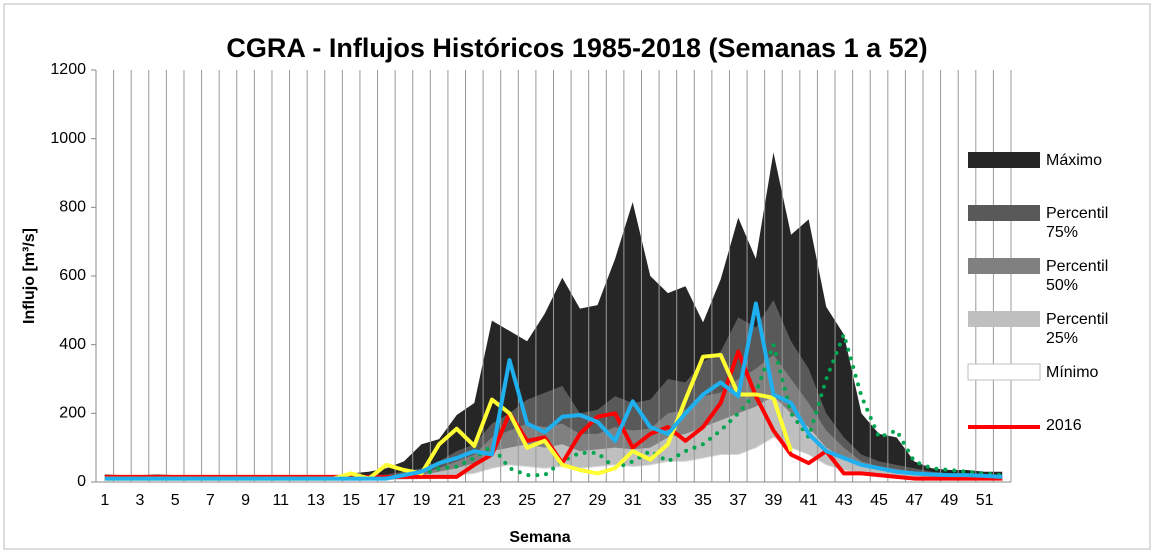 Image resolution: width=1154 pixels, height=553 pixels. I want to click on y-tick-label: 800, so click(72, 207).